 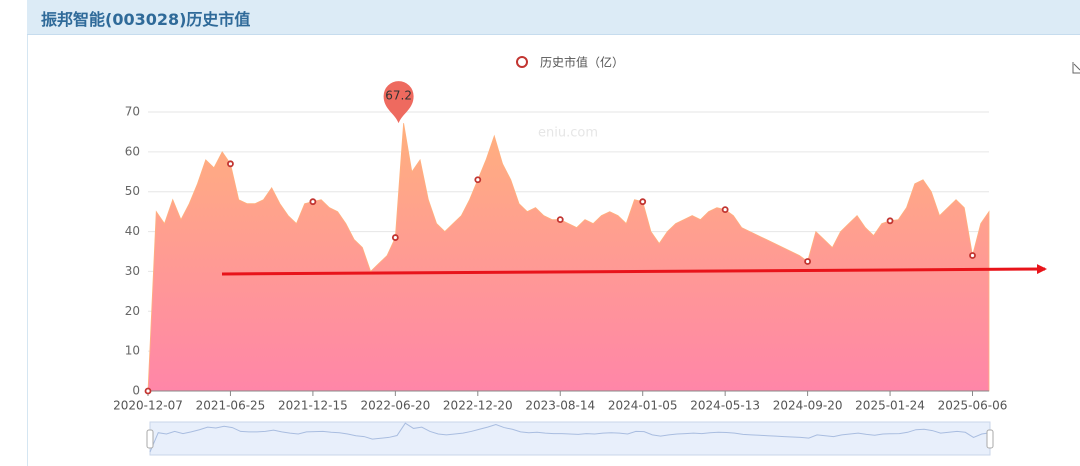 I want to click on x-tick-label: 2025-01-24, so click(x=890, y=406).